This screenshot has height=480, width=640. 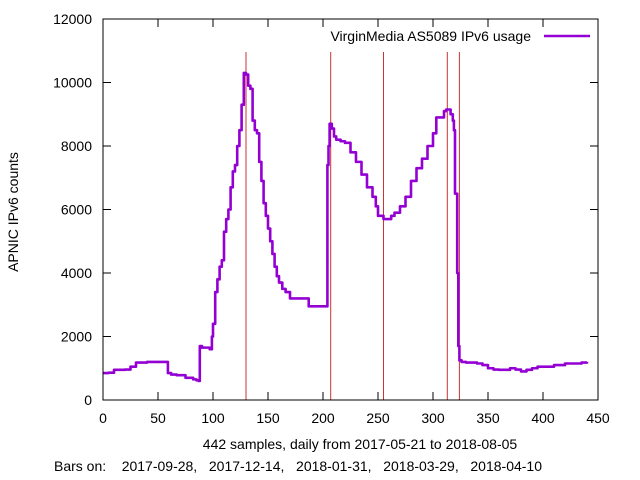 What do you see at coordinates (72, 19) in the screenshot?
I see `y-tick-label: 12000` at bounding box center [72, 19].